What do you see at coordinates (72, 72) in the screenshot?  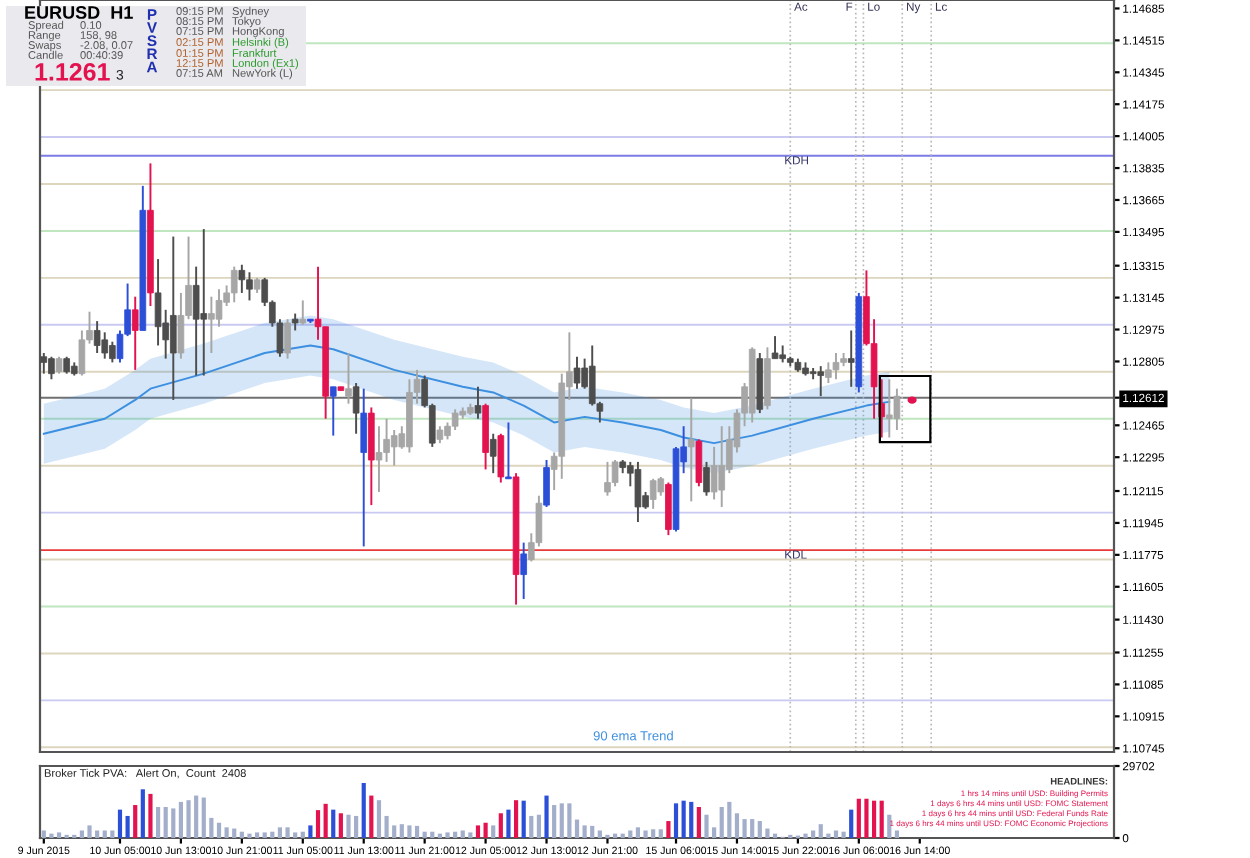 I see `annotation: 1.1261` at bounding box center [72, 72].